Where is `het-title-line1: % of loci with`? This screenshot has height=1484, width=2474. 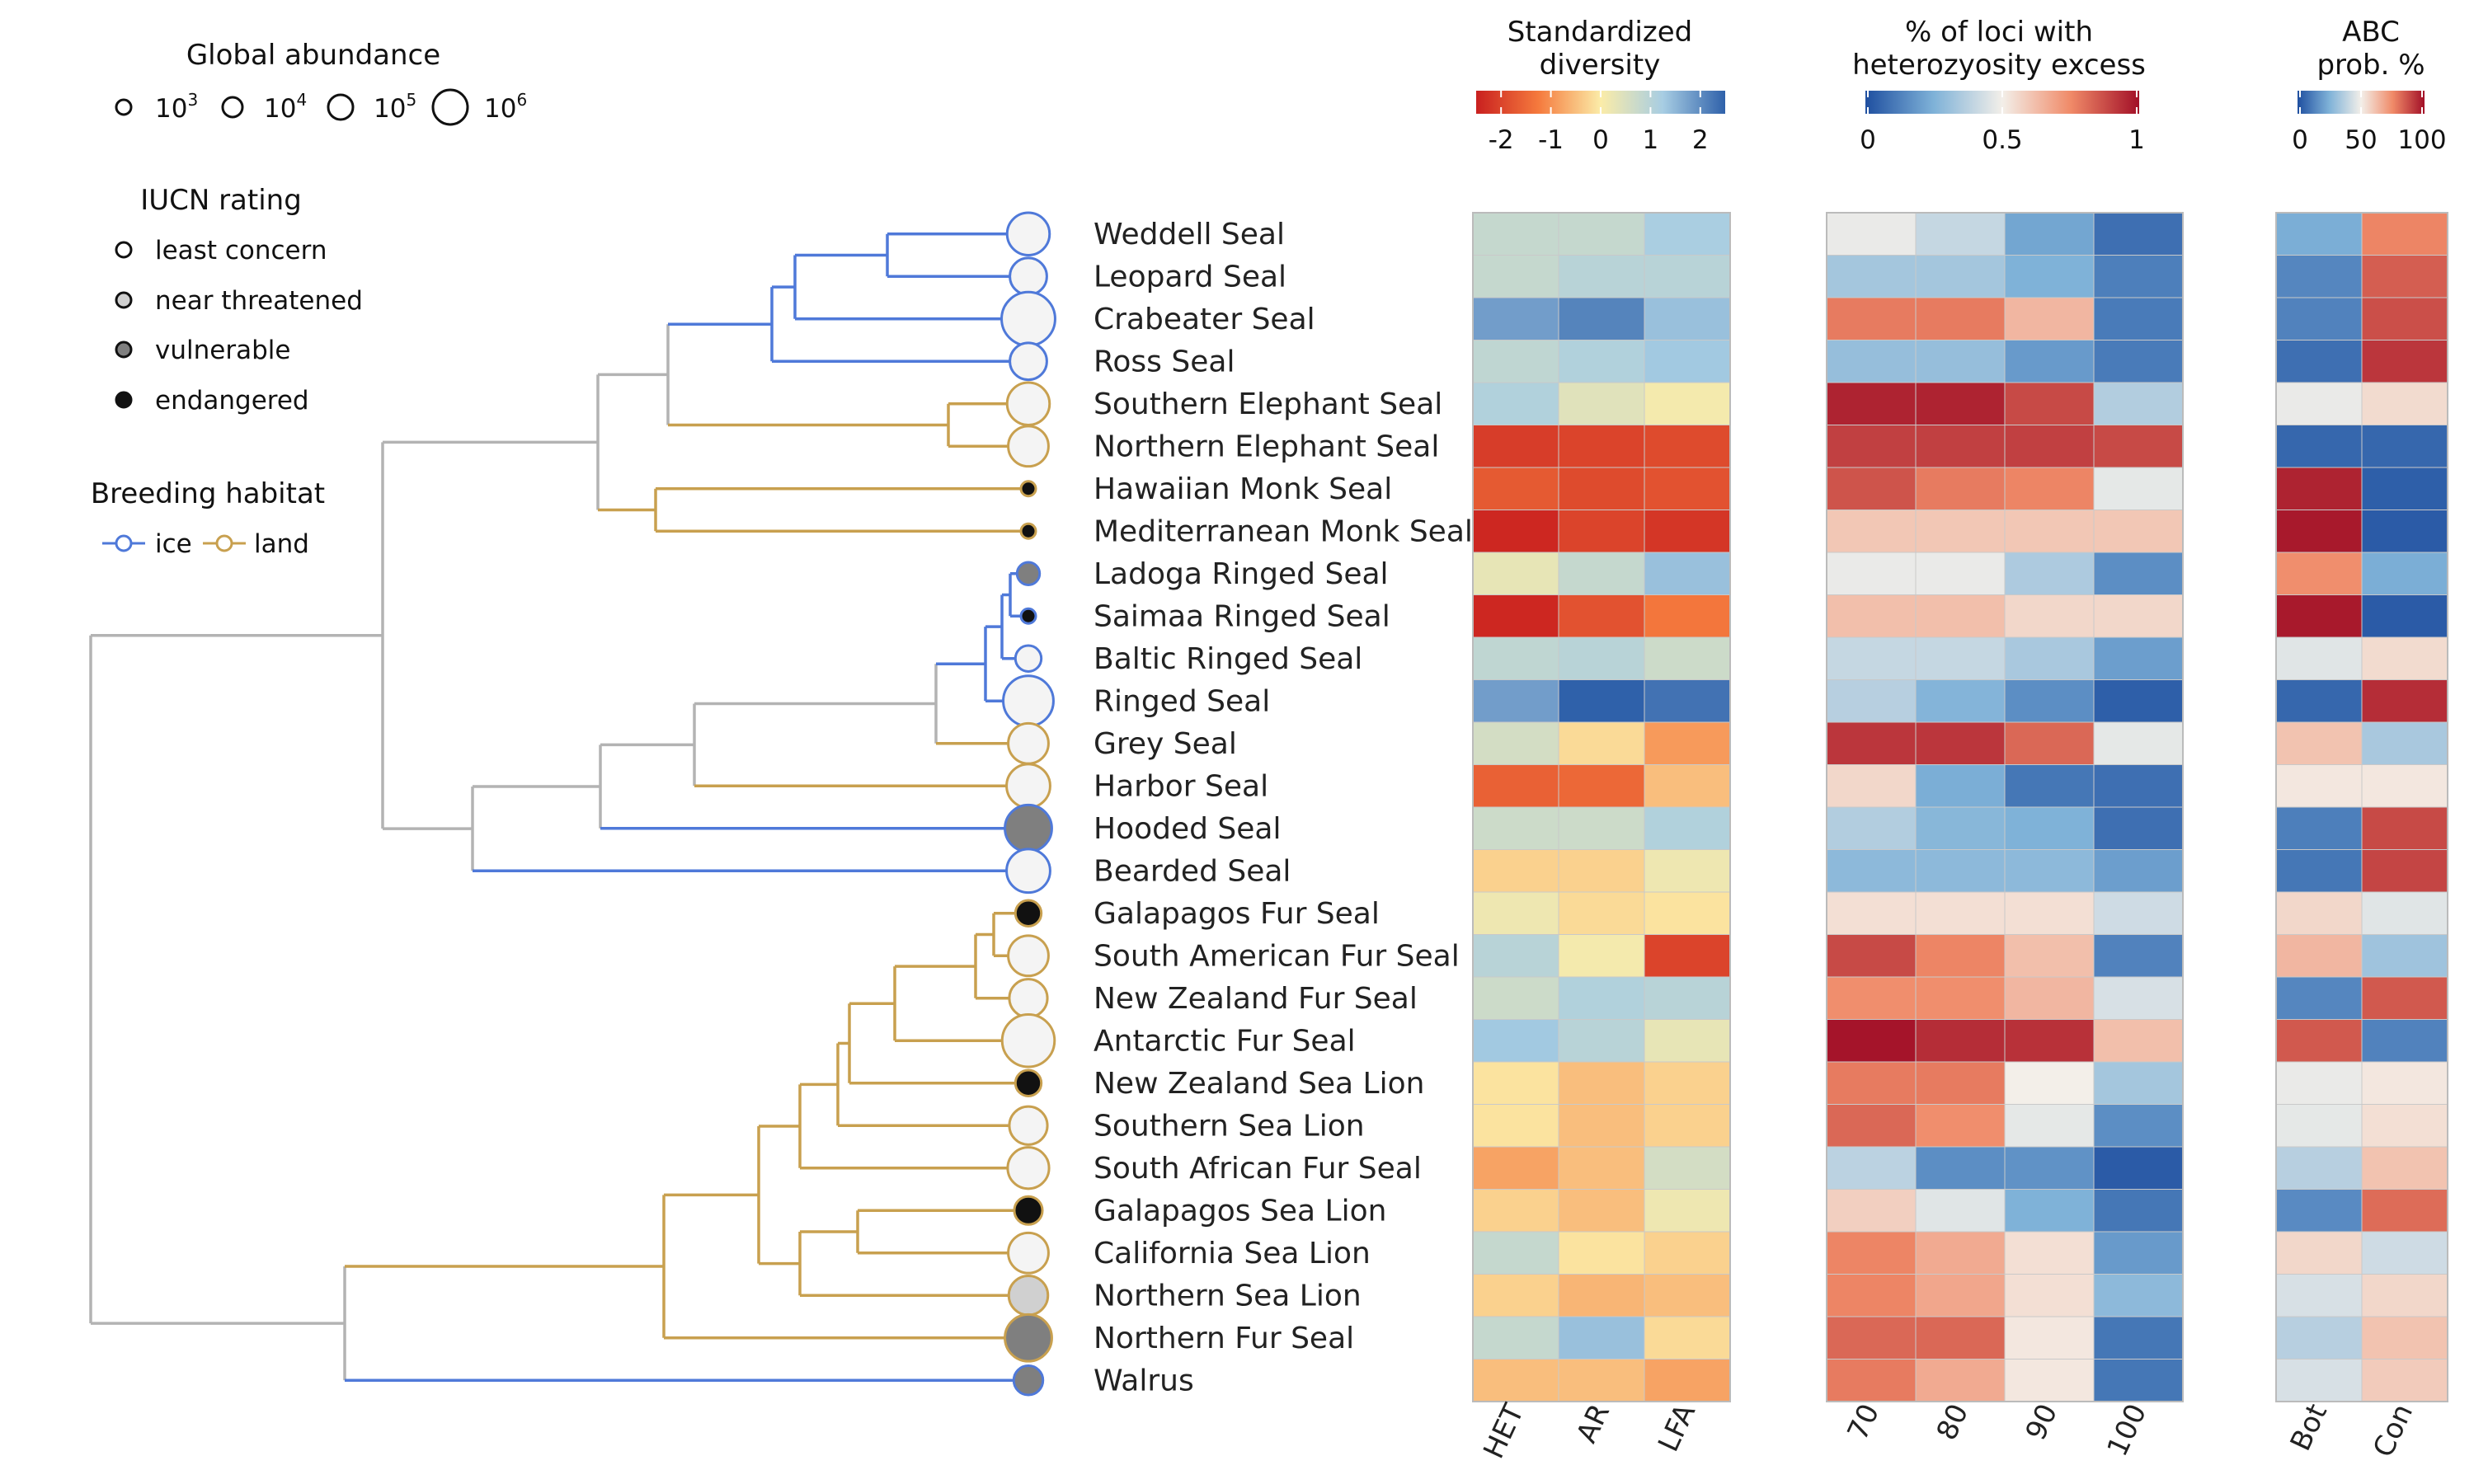 het-title-line1: % of loci with is located at coordinates (1999, 32).